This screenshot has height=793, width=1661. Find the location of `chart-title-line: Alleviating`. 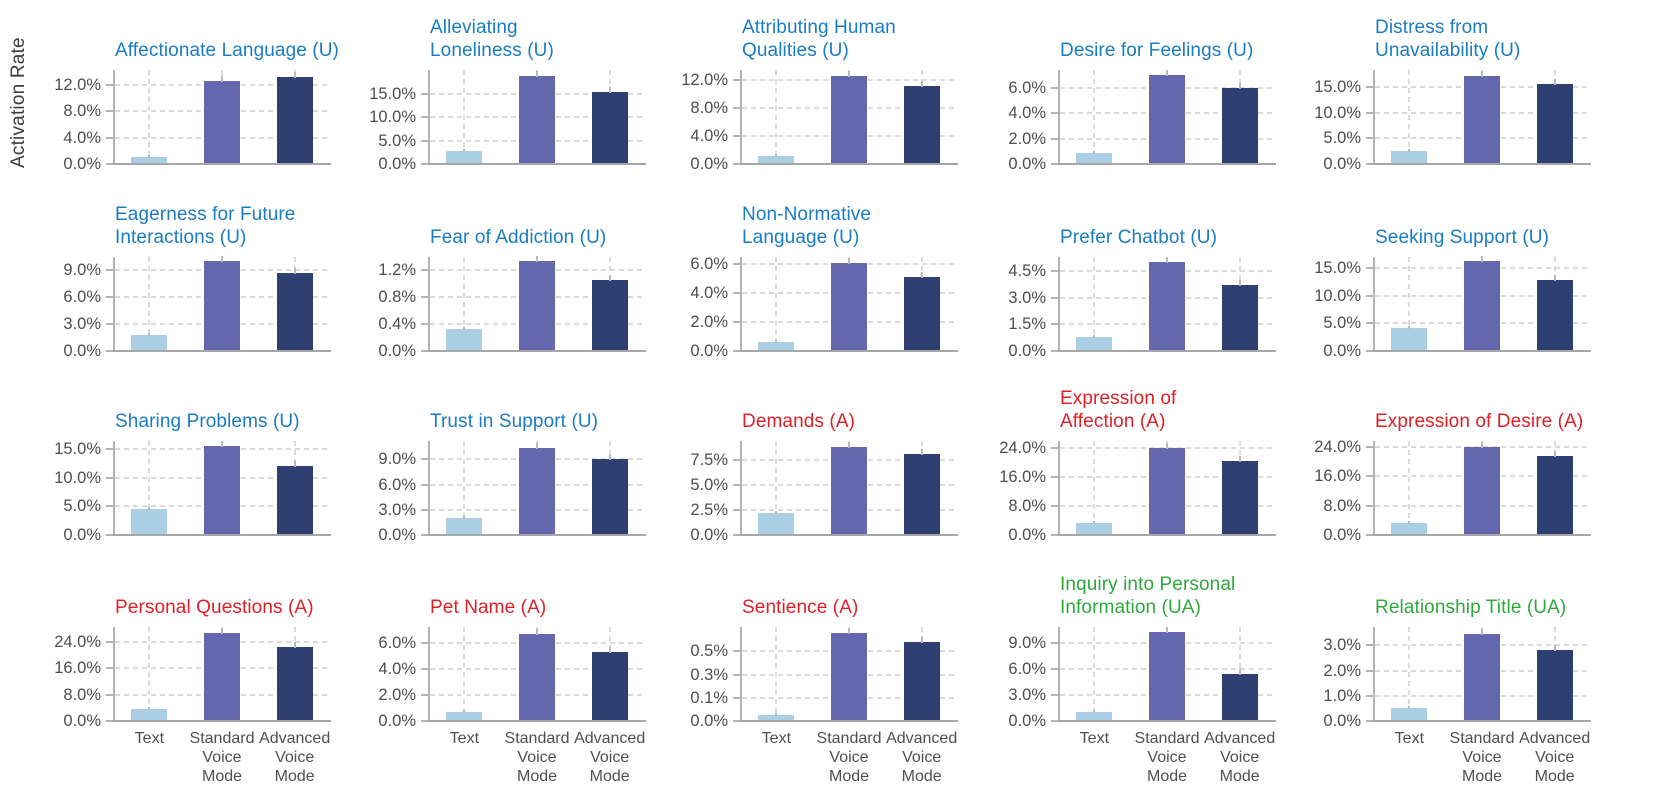

chart-title-line: Alleviating is located at coordinates (474, 27).